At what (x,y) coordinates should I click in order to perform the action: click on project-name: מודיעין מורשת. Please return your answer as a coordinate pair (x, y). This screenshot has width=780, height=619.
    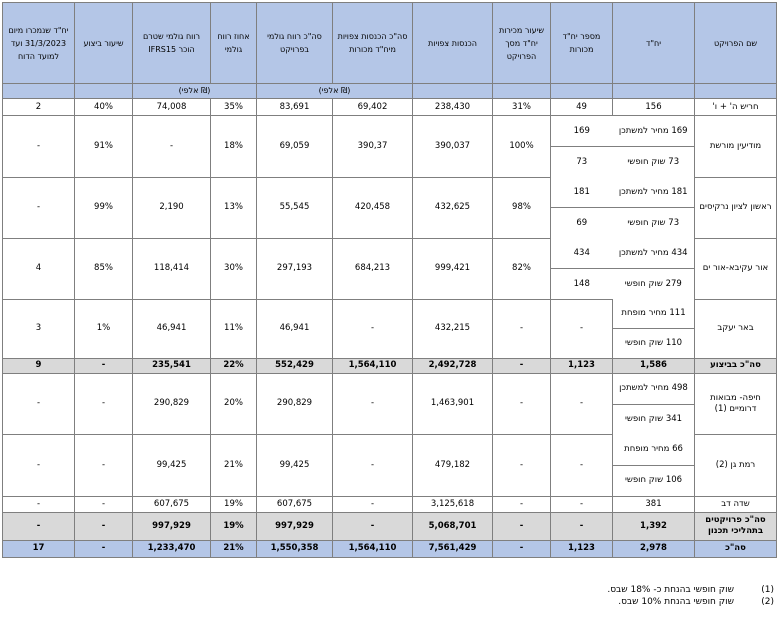
    Looking at the image, I should click on (735, 146).